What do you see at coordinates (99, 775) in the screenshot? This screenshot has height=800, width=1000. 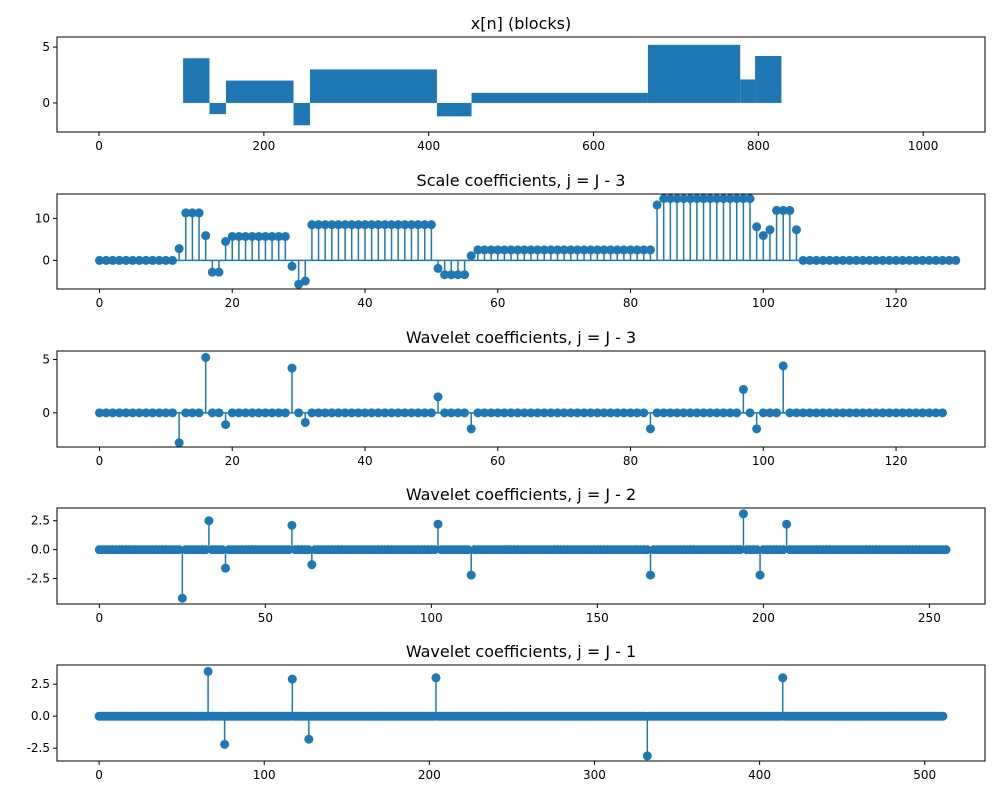 I see `x-tick-label: 0` at bounding box center [99, 775].